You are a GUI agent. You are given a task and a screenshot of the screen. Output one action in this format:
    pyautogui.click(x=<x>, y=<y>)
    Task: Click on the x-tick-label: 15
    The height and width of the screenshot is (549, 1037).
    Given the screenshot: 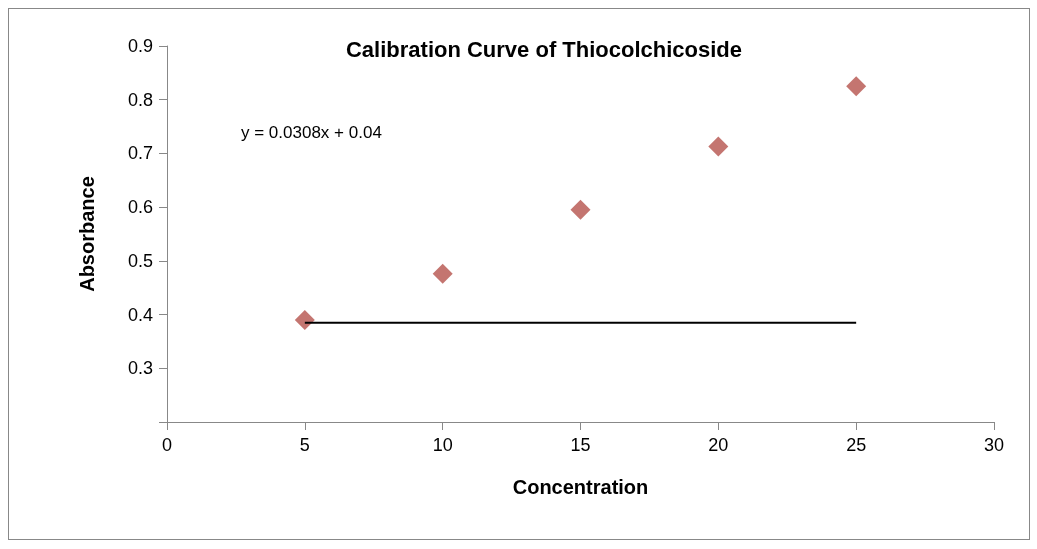 What is the action you would take?
    pyautogui.click(x=580, y=445)
    